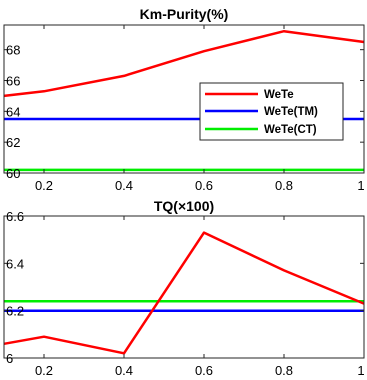  What do you see at coordinates (15, 311) in the screenshot?
I see `tq-y-tick-label: 6.2` at bounding box center [15, 311].